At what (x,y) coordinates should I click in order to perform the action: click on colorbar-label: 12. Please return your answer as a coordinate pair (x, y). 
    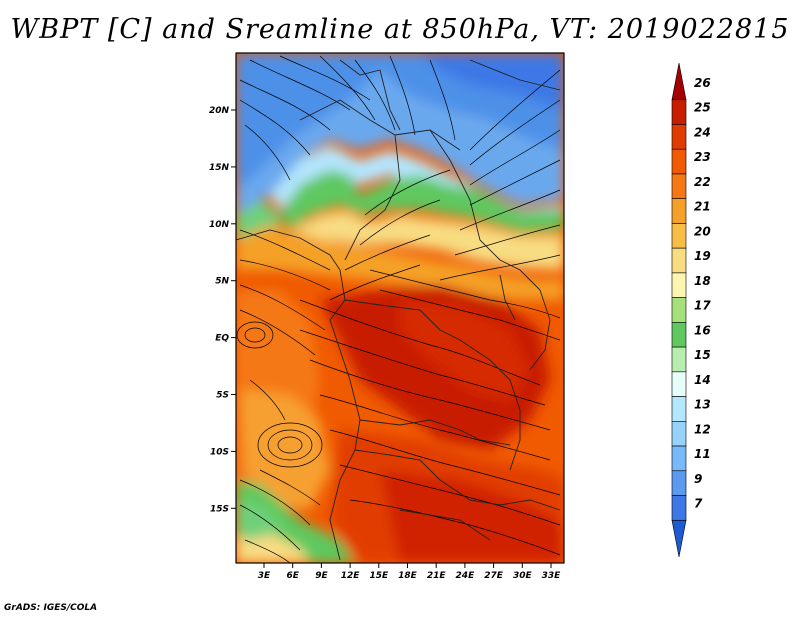
    Looking at the image, I should click on (702, 429).